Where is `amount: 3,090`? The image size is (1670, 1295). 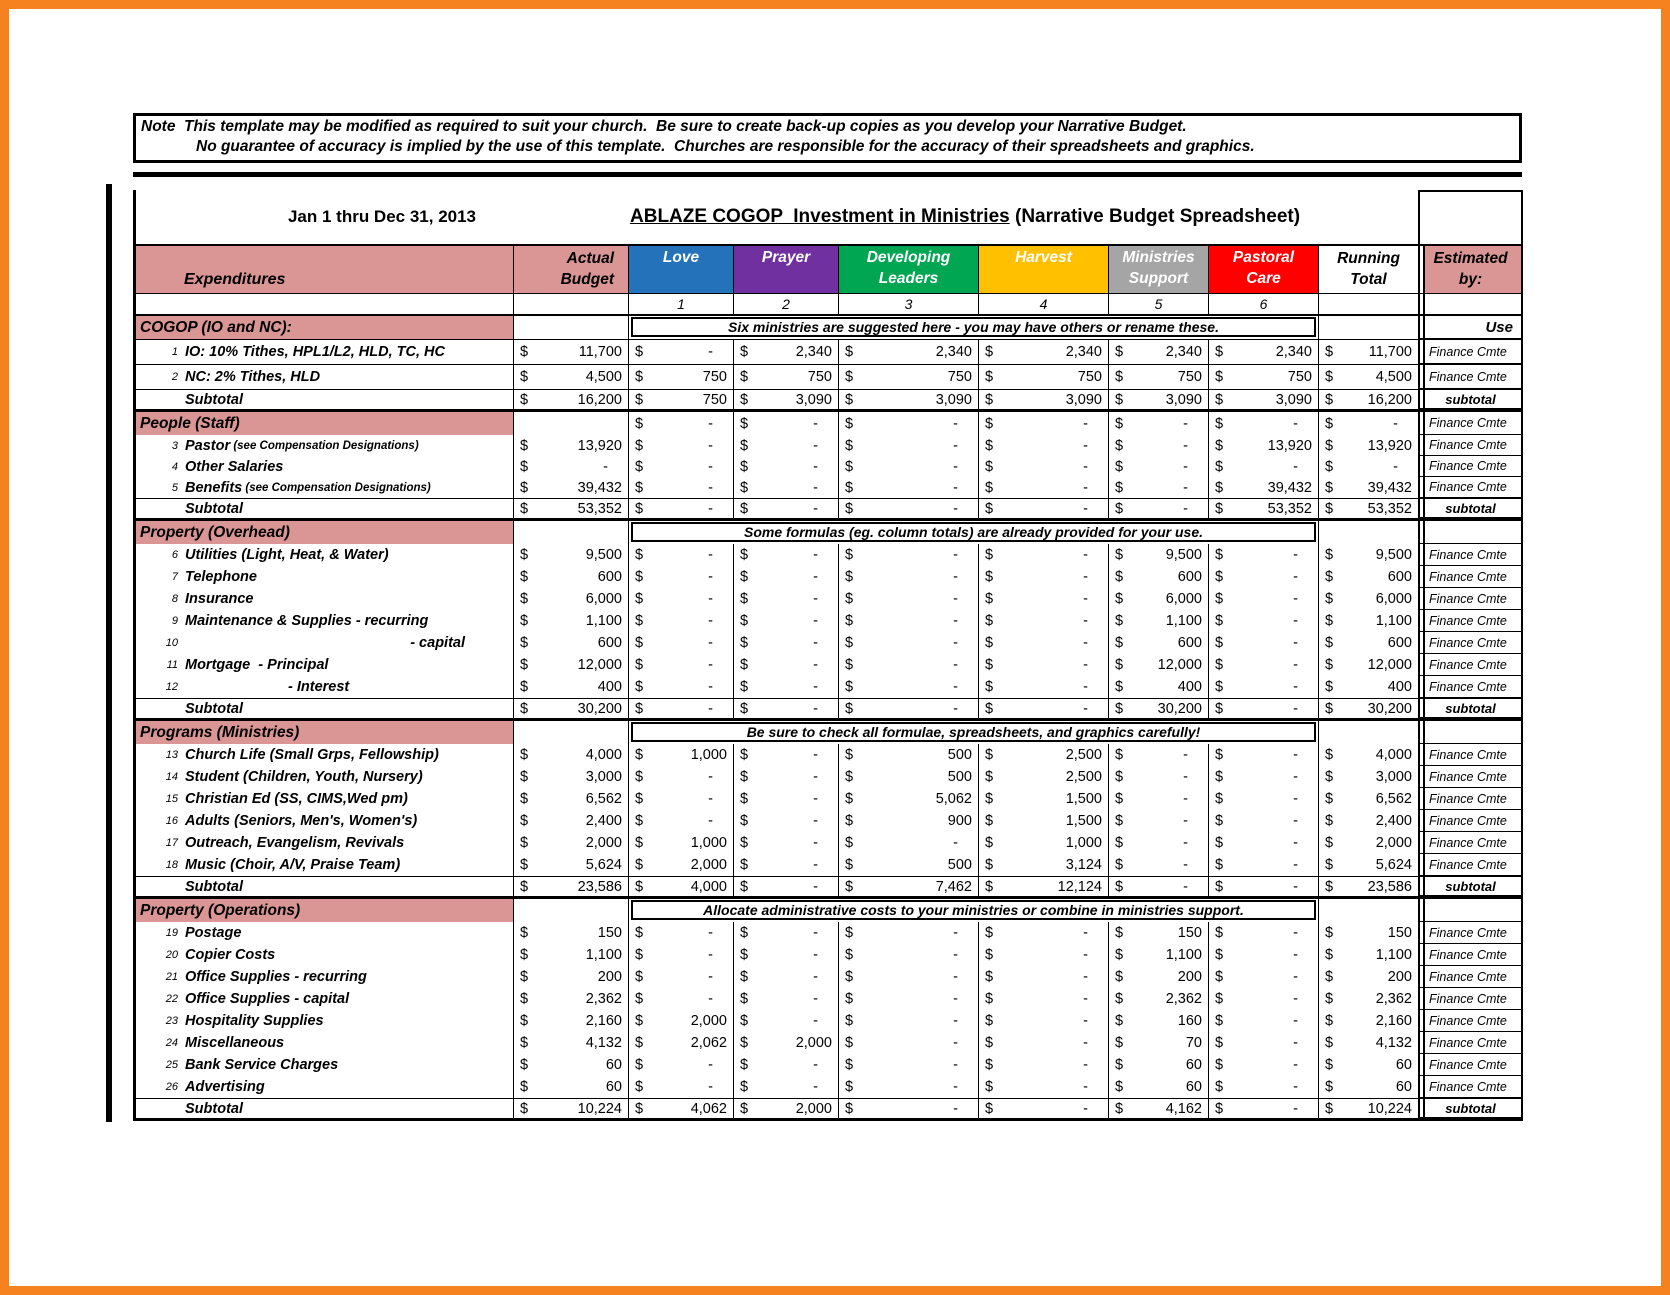
amount: 3,090 is located at coordinates (1183, 399).